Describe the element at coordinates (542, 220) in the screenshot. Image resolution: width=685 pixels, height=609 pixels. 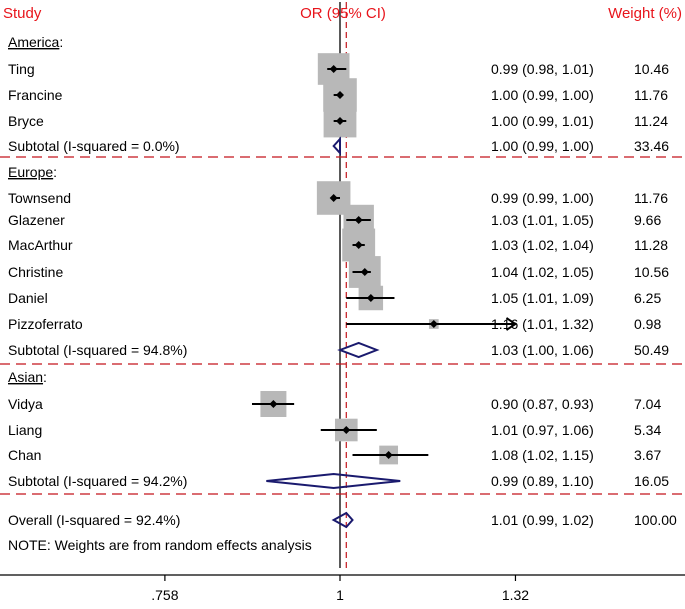
I see `study-row-ci: 1.03 (1.01, 1.05)` at that location.